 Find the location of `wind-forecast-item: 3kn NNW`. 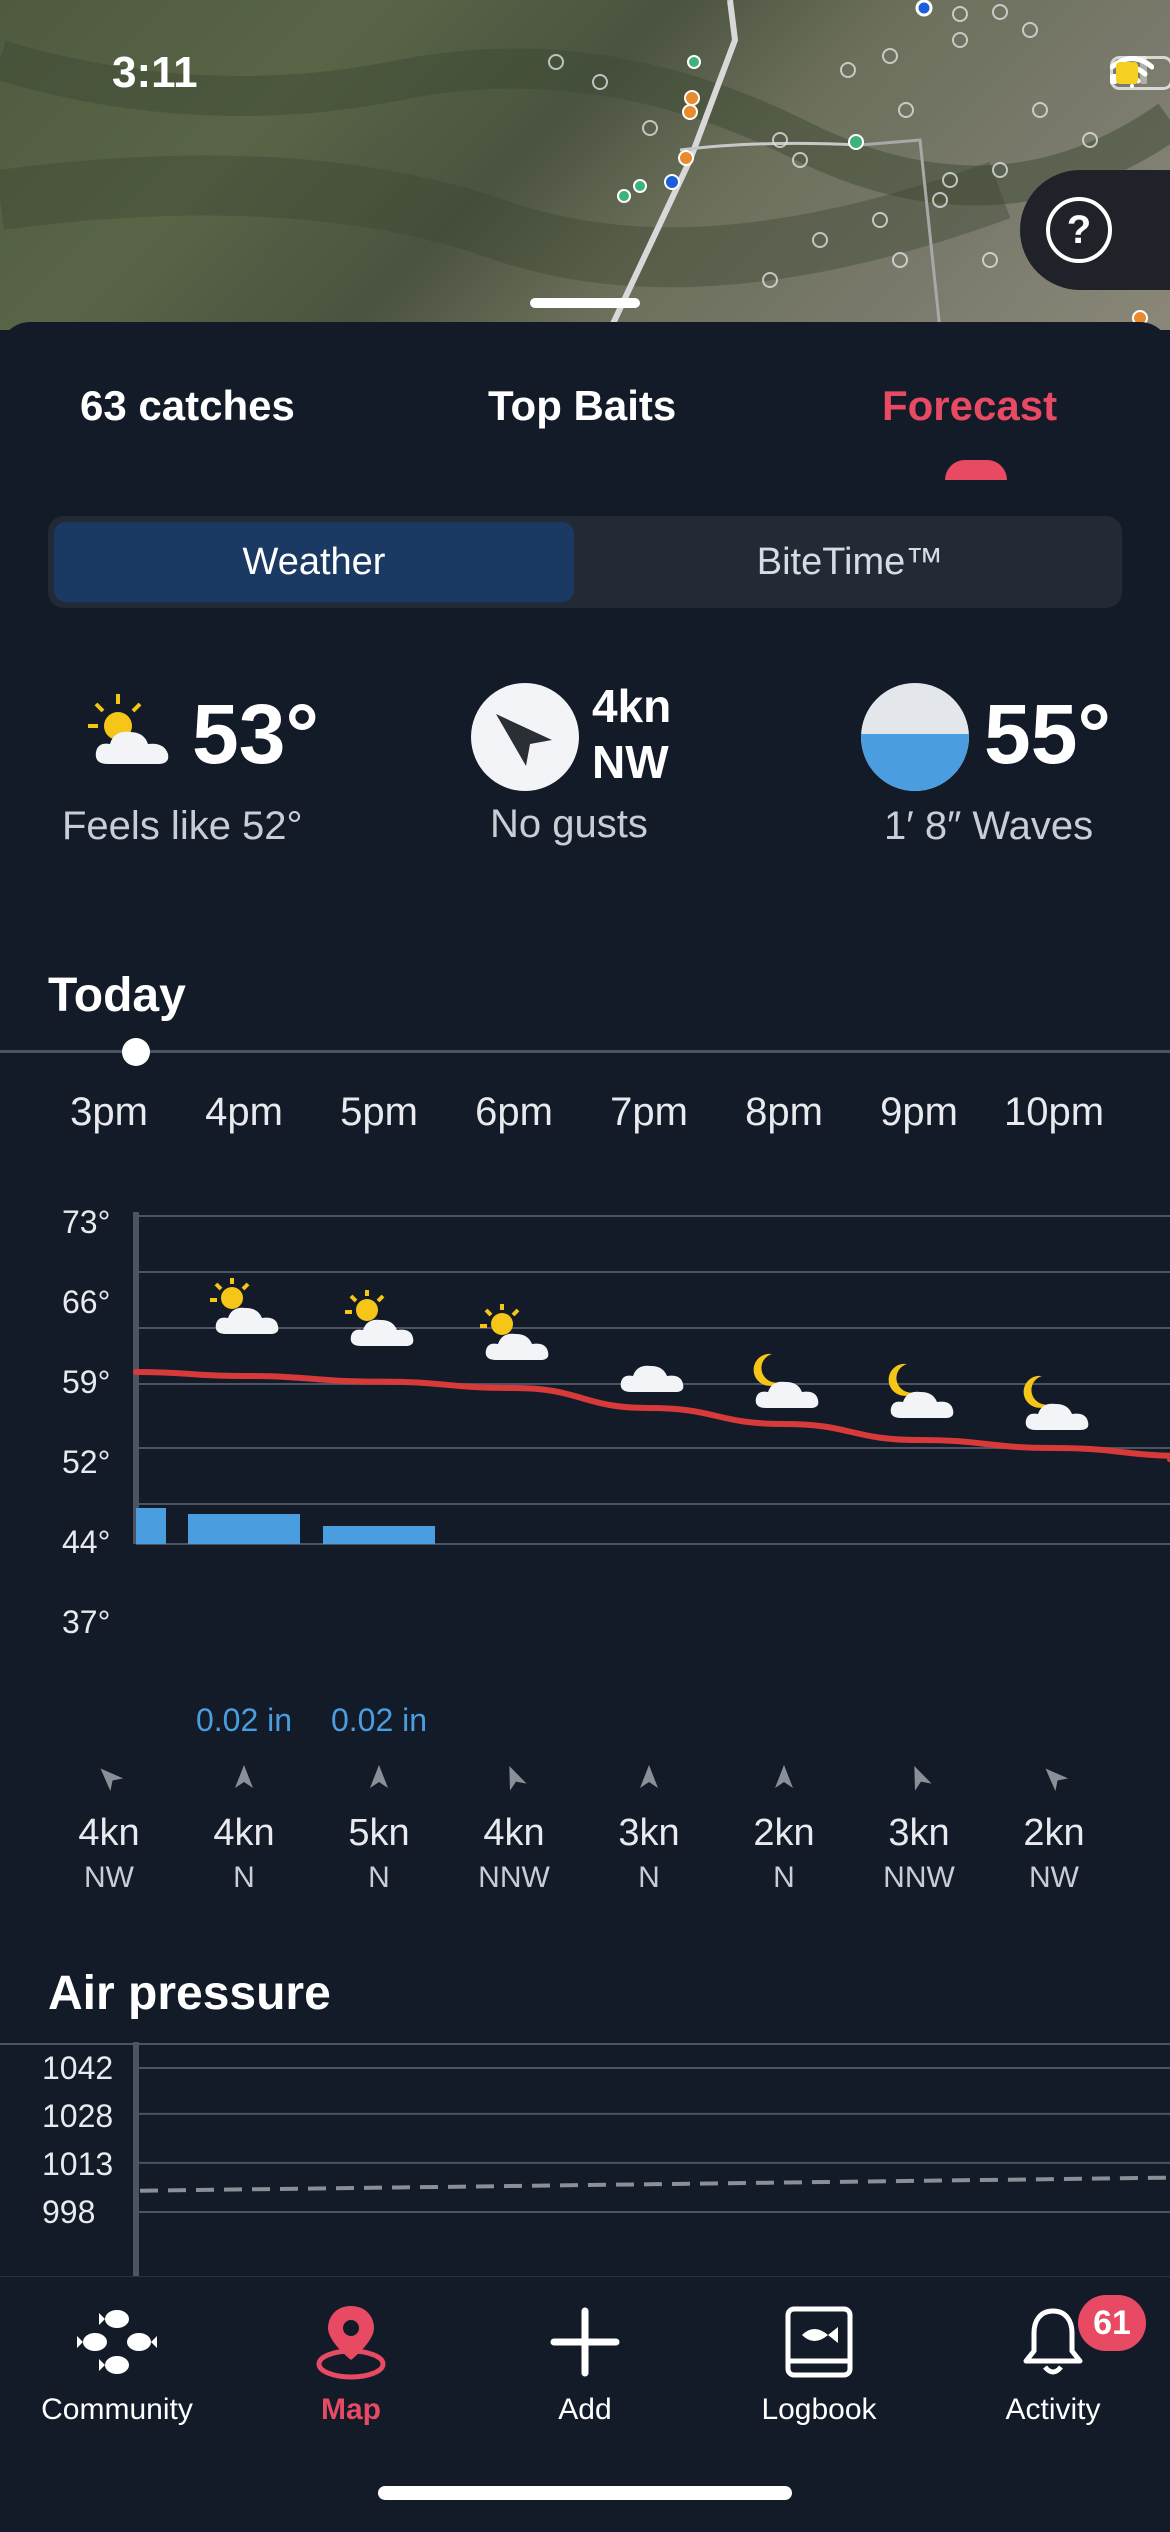

wind-forecast-item: 3kn NNW is located at coordinates (919, 1828).